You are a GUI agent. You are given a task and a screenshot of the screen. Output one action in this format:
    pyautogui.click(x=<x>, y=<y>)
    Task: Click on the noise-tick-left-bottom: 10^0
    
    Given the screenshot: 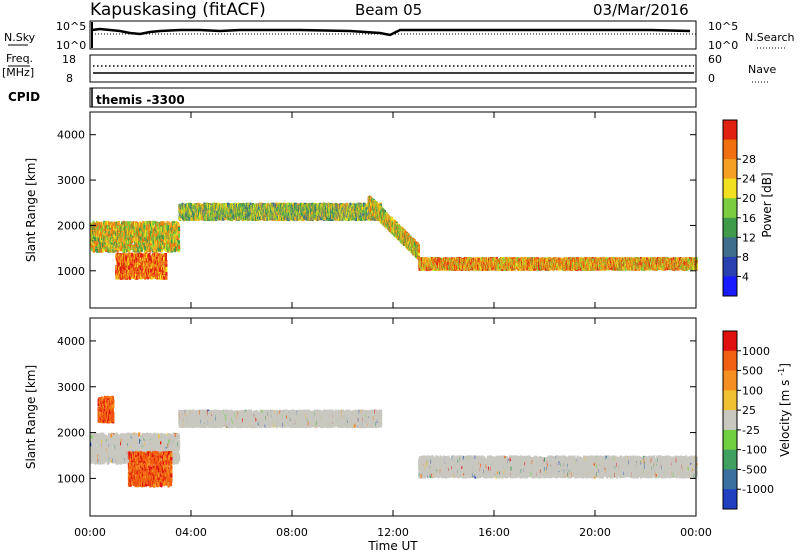 What is the action you would take?
    pyautogui.click(x=71, y=45)
    